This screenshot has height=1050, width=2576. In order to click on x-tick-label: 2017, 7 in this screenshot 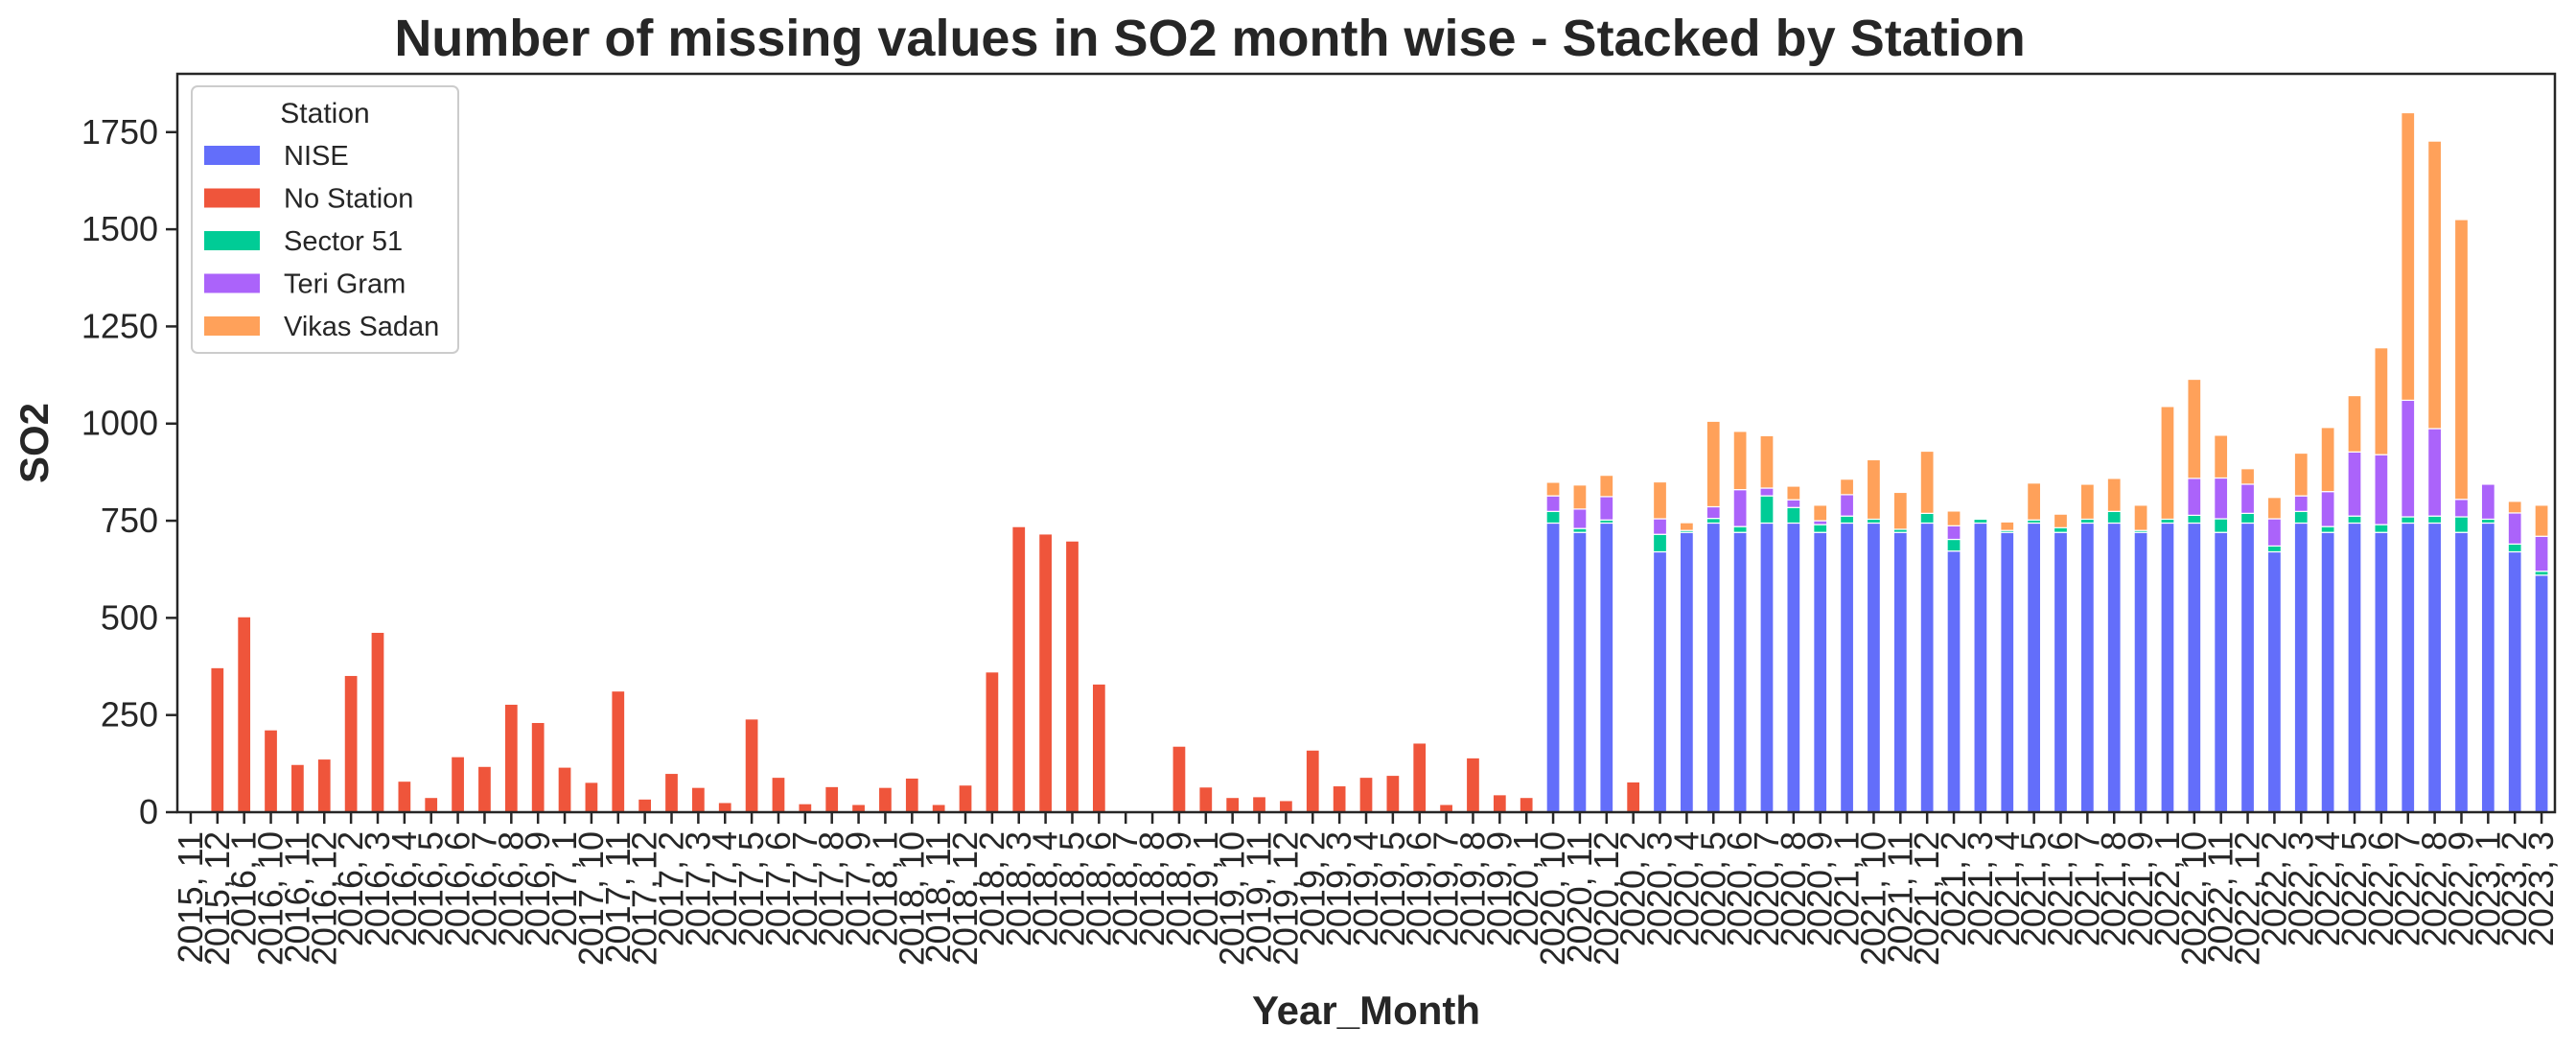, I will do `click(805, 888)`.